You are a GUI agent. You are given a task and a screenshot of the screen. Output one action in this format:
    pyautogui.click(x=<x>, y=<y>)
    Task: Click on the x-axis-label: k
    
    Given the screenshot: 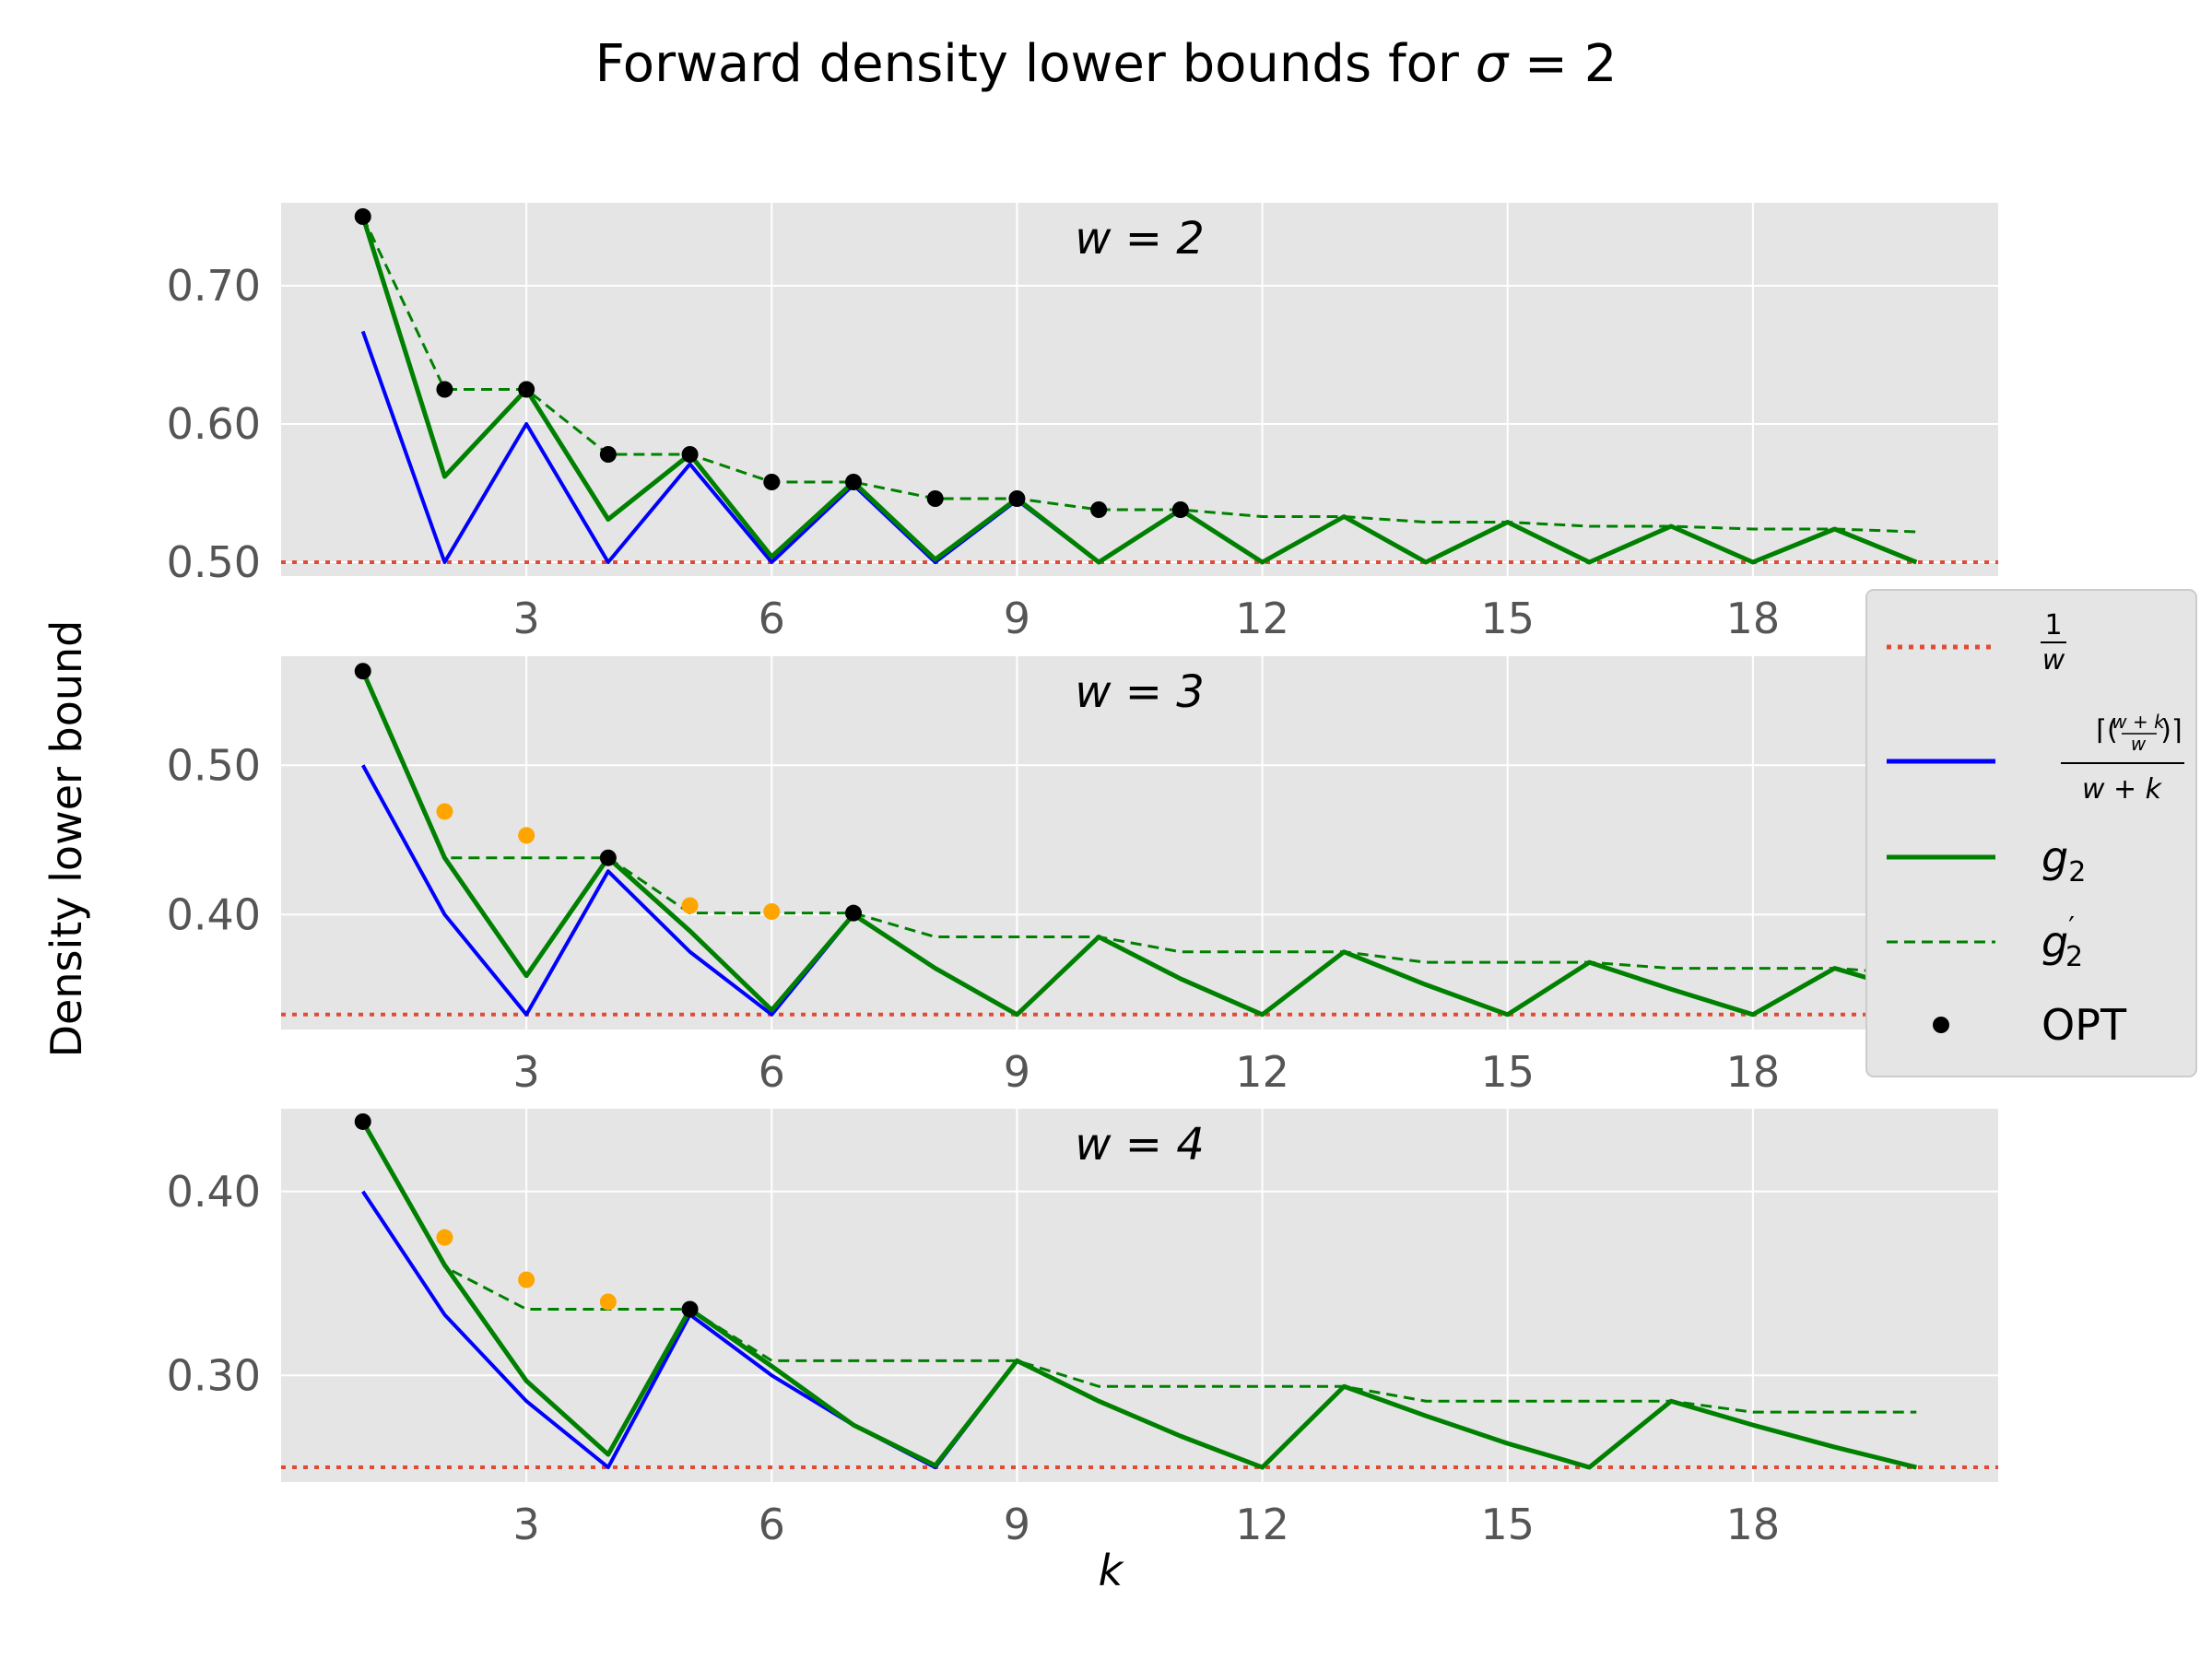 What is the action you would take?
    pyautogui.click(x=1112, y=1570)
    